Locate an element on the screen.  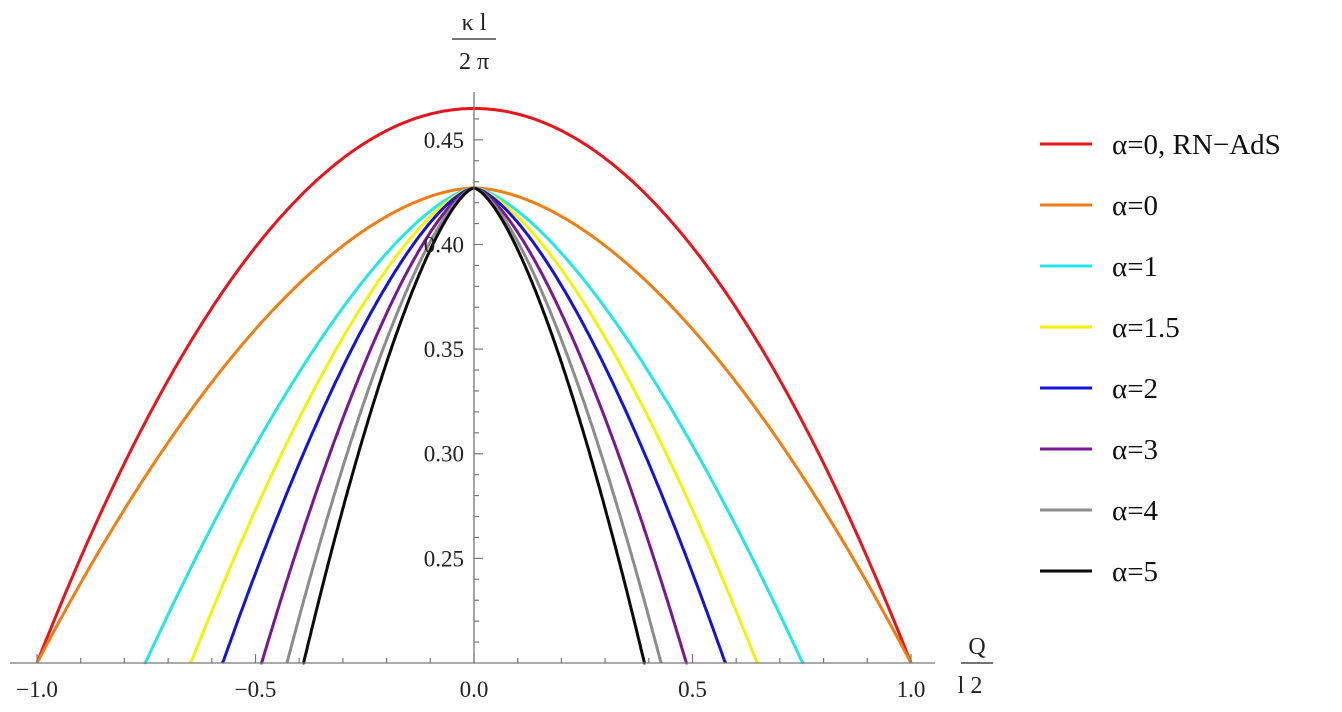
y-axis-title: κ l 2 π is located at coordinates (474, 42).